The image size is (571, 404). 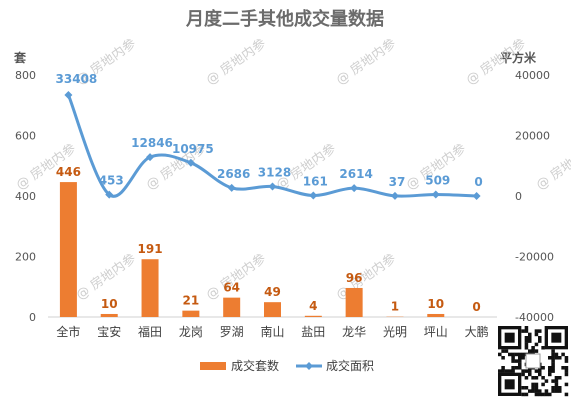 What do you see at coordinates (534, 317) in the screenshot?
I see `y-right-tick-label: -40000` at bounding box center [534, 317].